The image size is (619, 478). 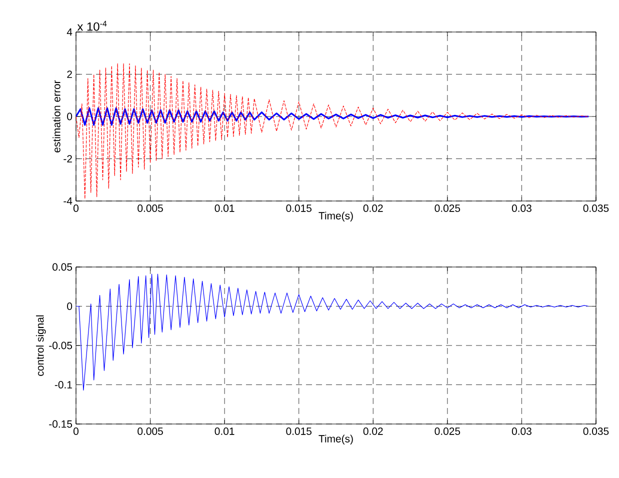 What do you see at coordinates (92, 25) in the screenshot?
I see `text: x 10$^{-4}$` at bounding box center [92, 25].